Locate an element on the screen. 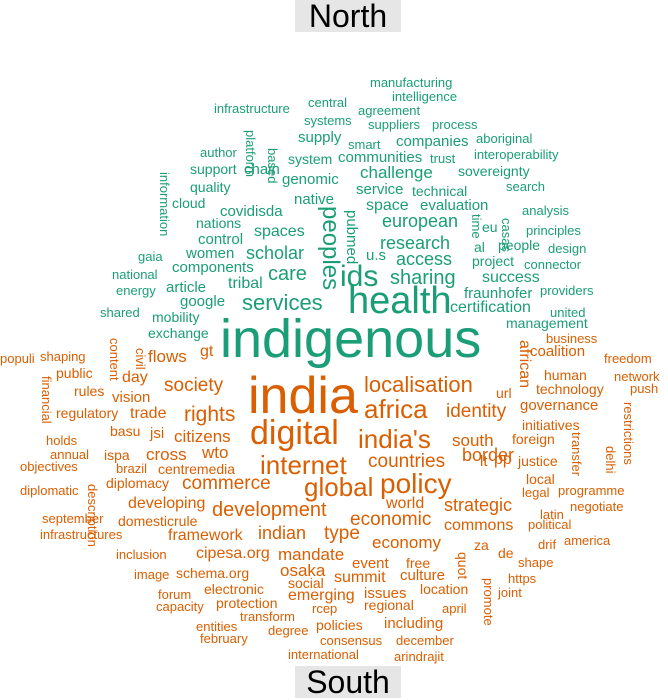 Image resolution: width=668 pixels, height=700 pixels. south-word: indian is located at coordinates (282, 533).